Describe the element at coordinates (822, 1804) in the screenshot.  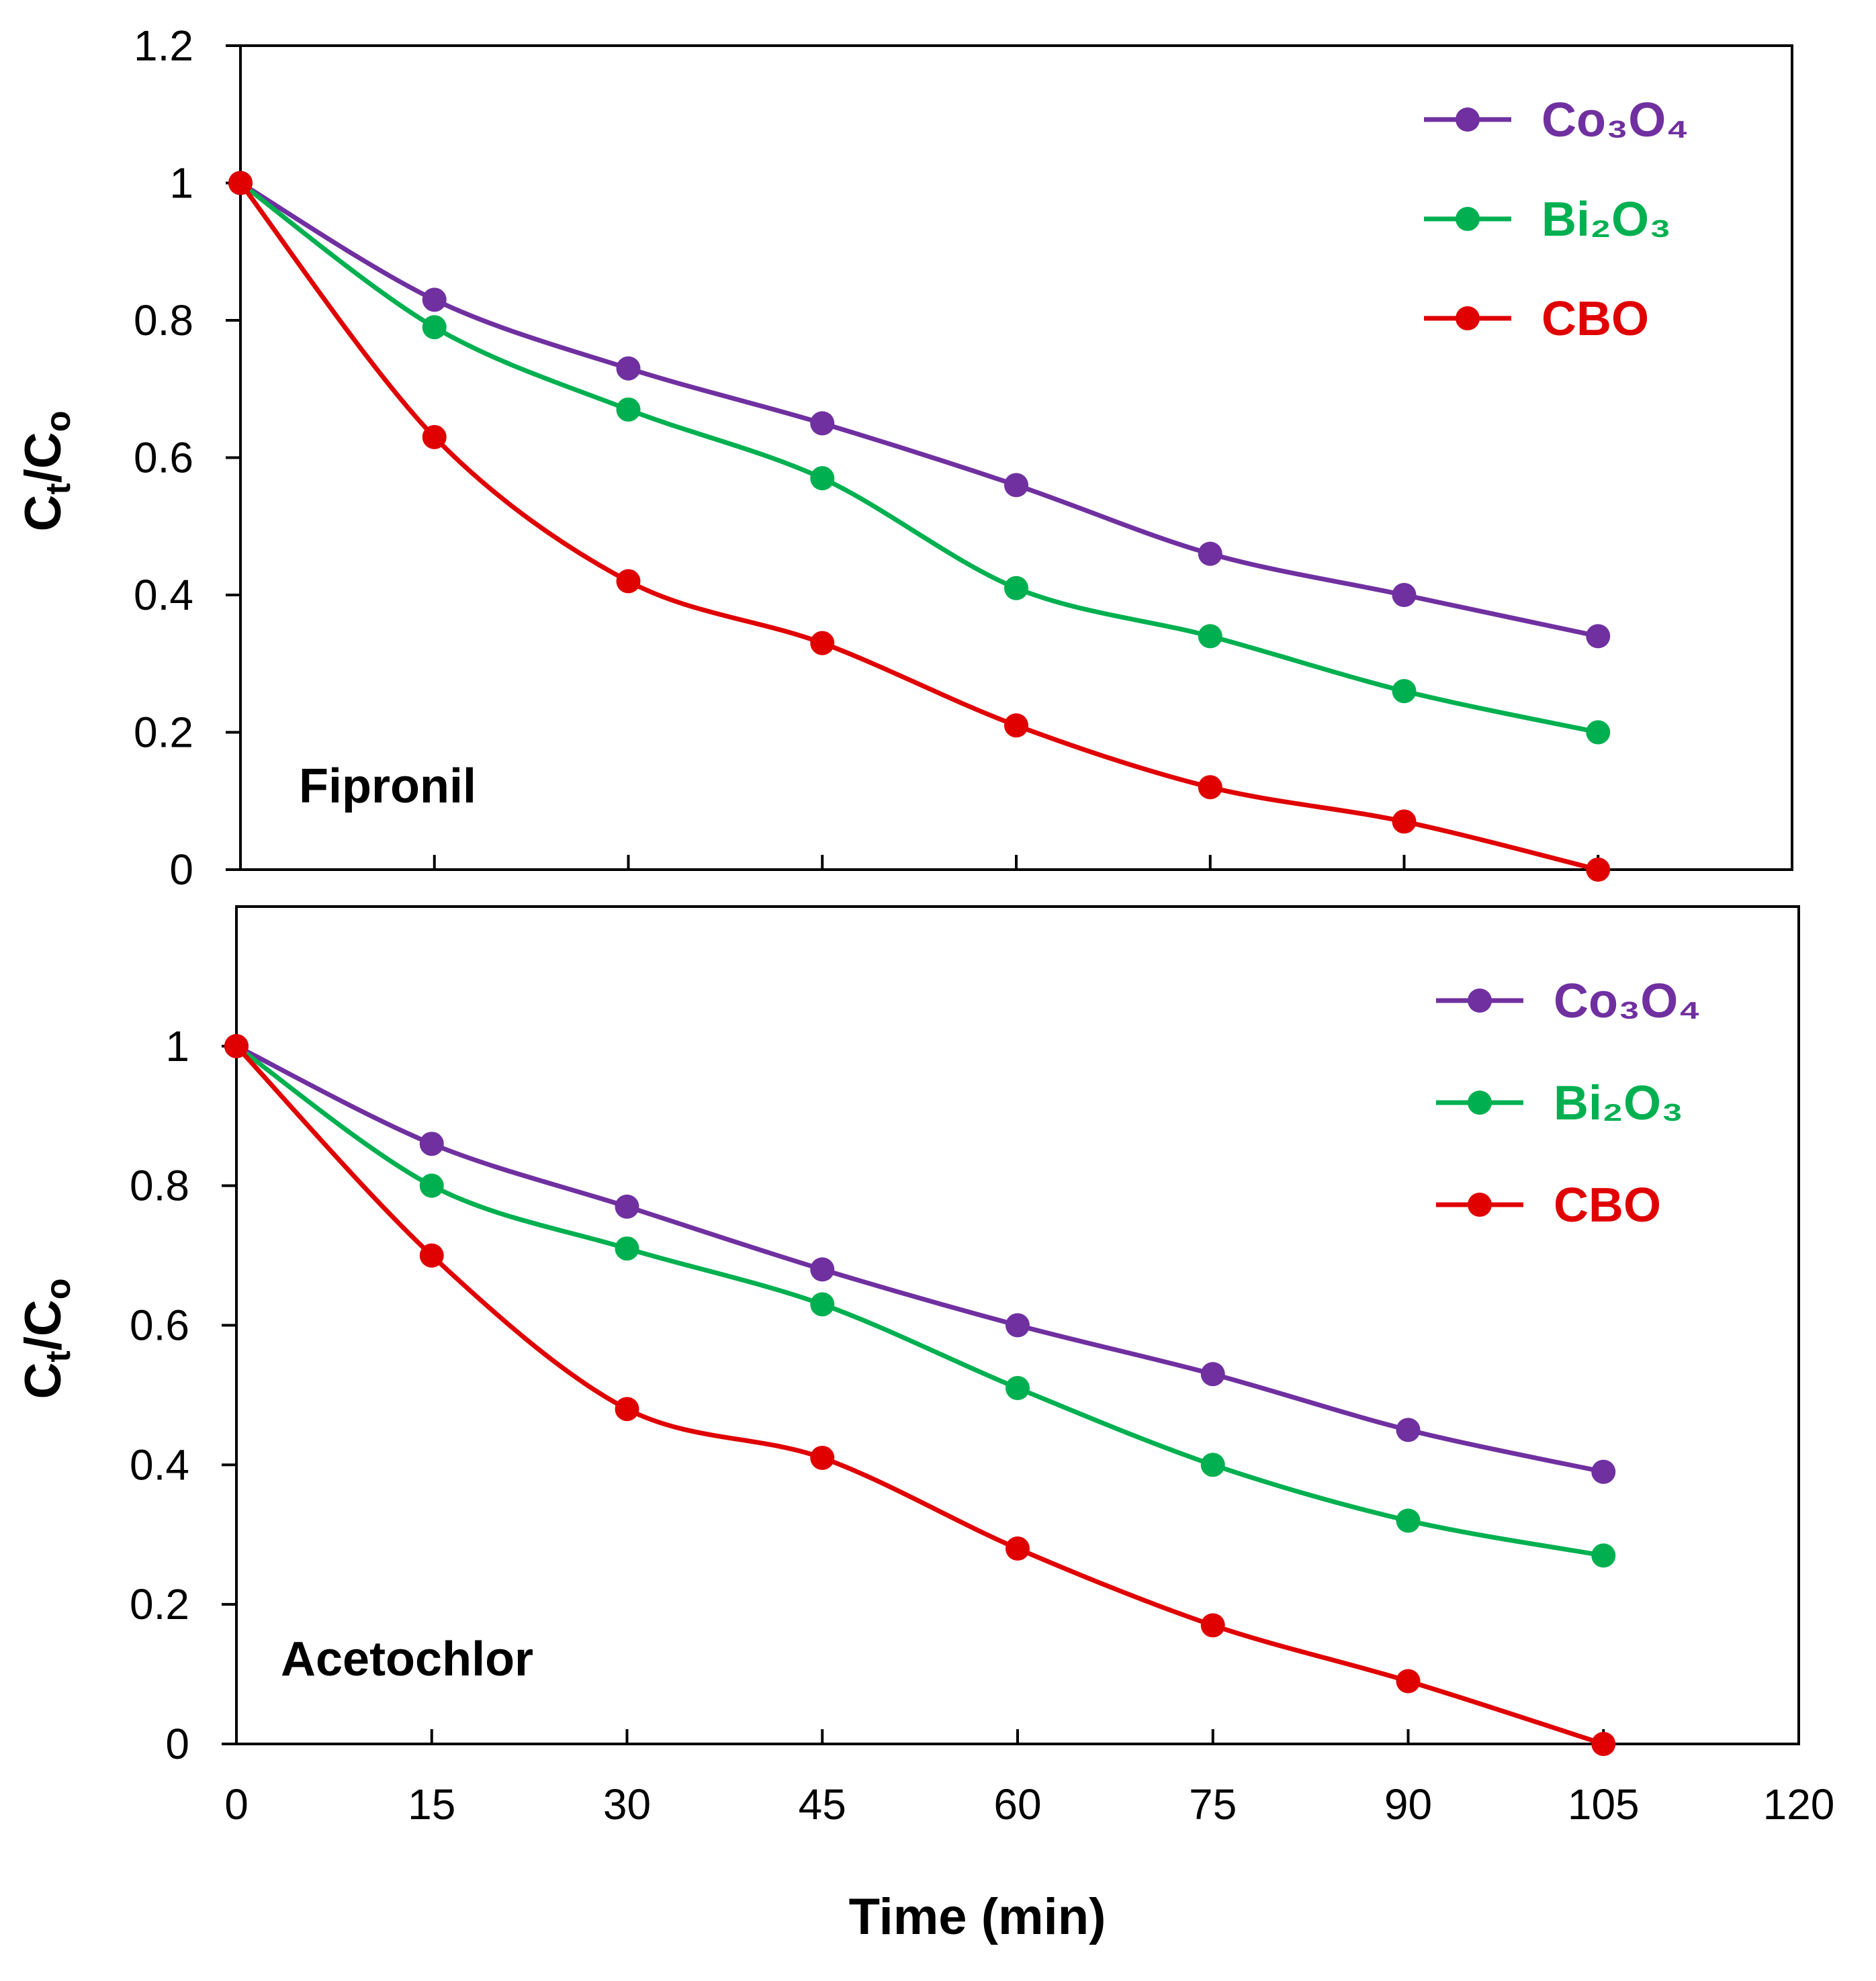
I see `x-tick-label: 45` at that location.